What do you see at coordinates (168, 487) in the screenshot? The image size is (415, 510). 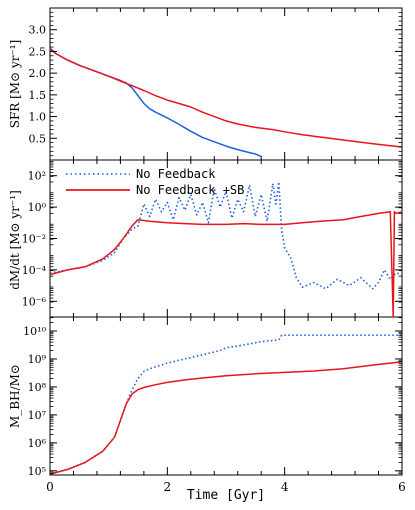 I see `xtick-label: 2` at bounding box center [168, 487].